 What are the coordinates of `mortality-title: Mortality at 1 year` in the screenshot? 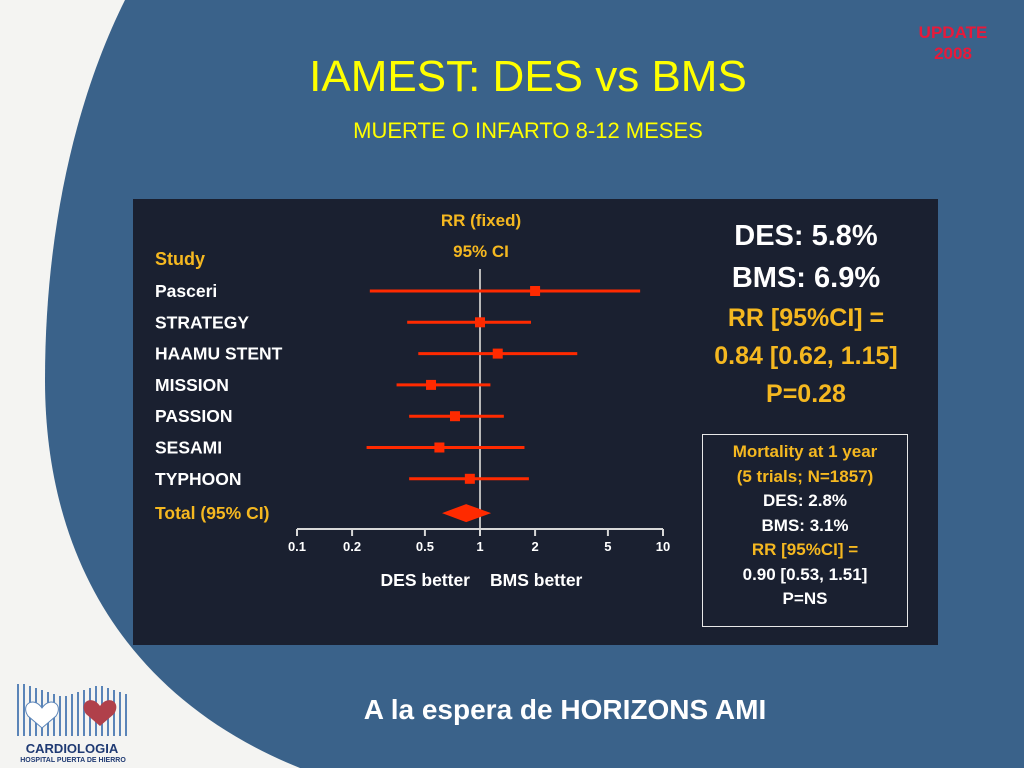 It's located at (805, 451).